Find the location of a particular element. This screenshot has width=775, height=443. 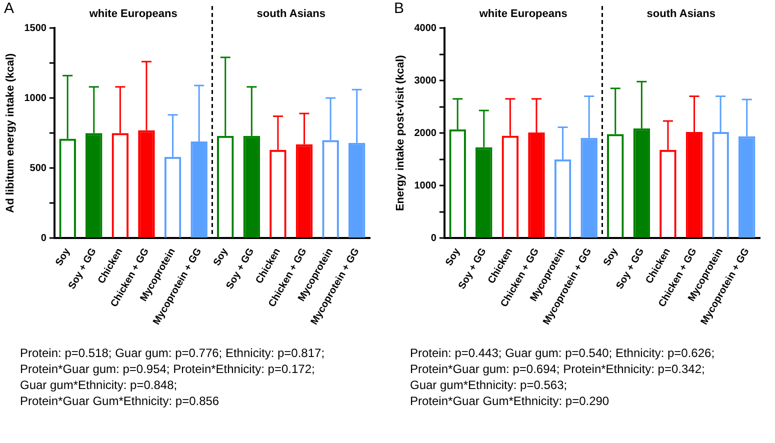

text: Protein*Guar Gum*Ethnicity: p=0.290 is located at coordinates (510, 401).